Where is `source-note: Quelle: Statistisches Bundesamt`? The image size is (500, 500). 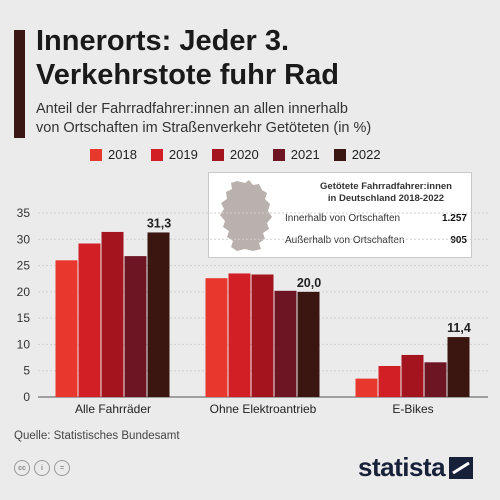 source-note: Quelle: Statistisches Bundesamt is located at coordinates (97, 436).